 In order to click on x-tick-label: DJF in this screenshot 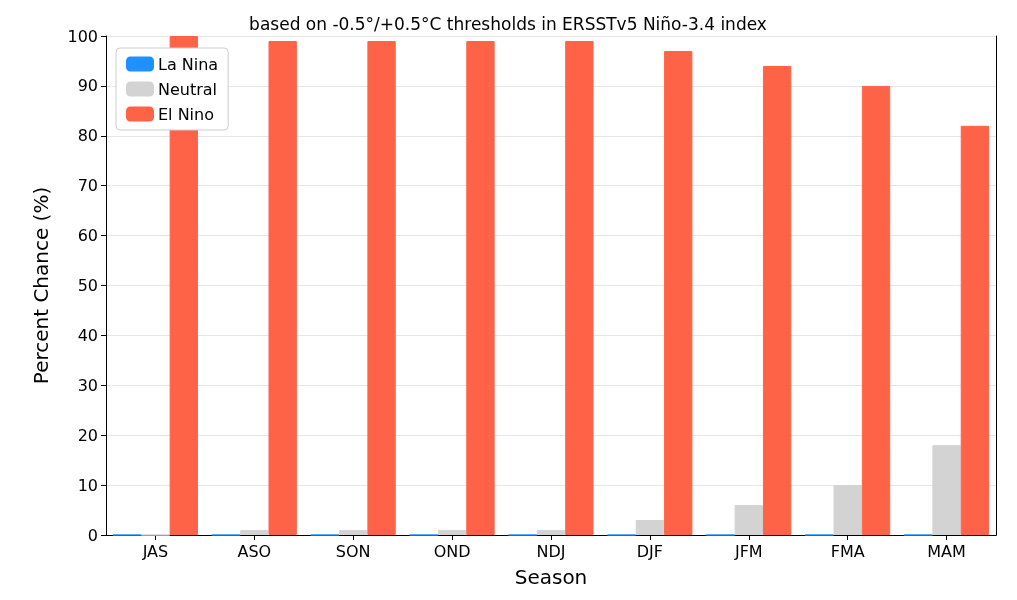, I will do `click(650, 551)`.